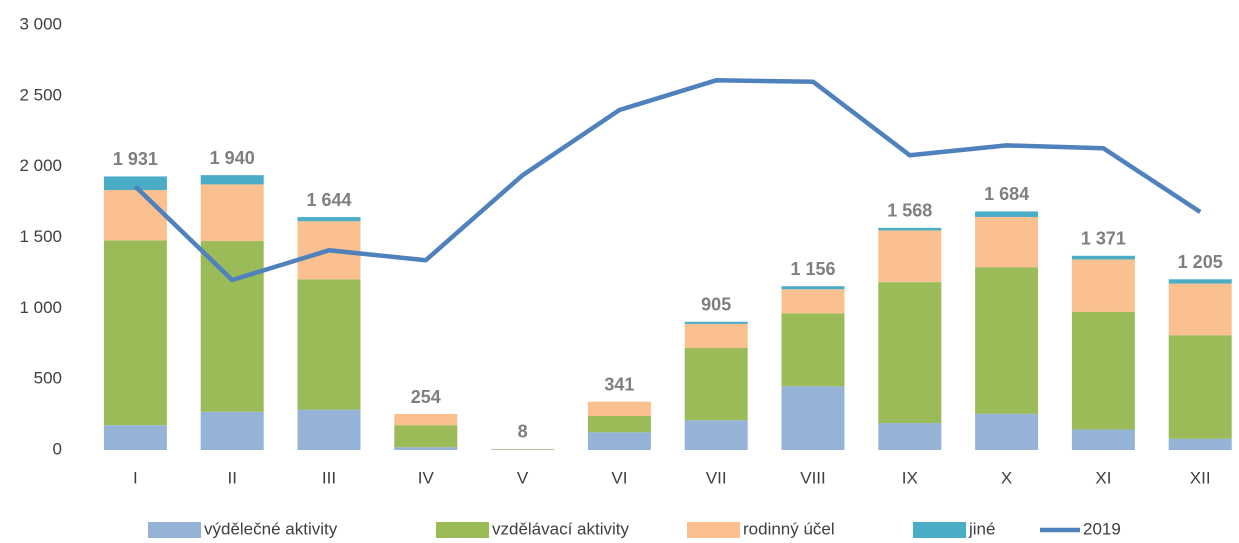 This screenshot has width=1239, height=543. What do you see at coordinates (328, 200) in the screenshot?
I see `total-label: 1 644` at bounding box center [328, 200].